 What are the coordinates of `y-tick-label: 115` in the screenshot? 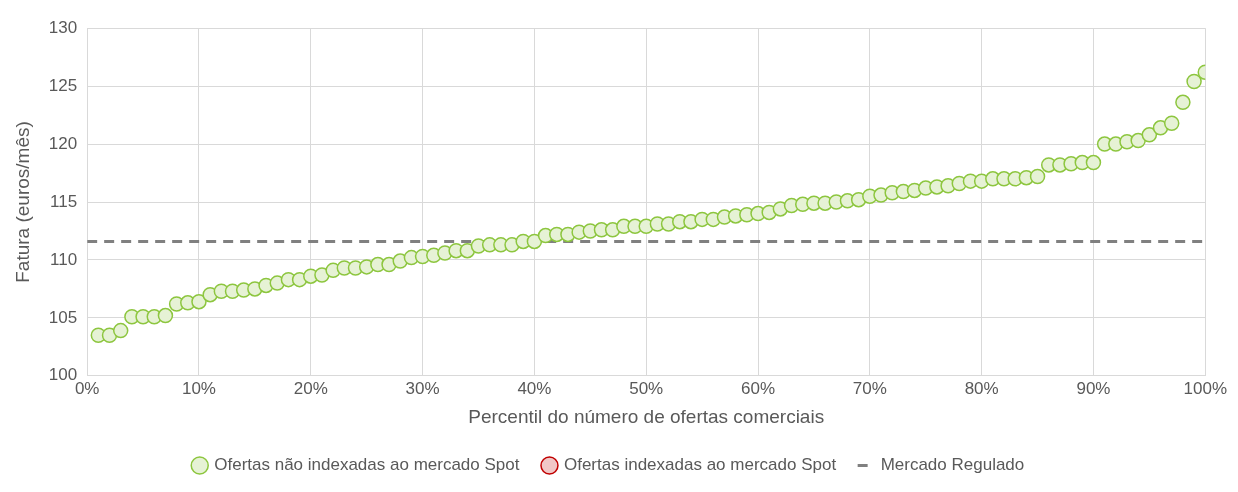 It's located at (64, 201).